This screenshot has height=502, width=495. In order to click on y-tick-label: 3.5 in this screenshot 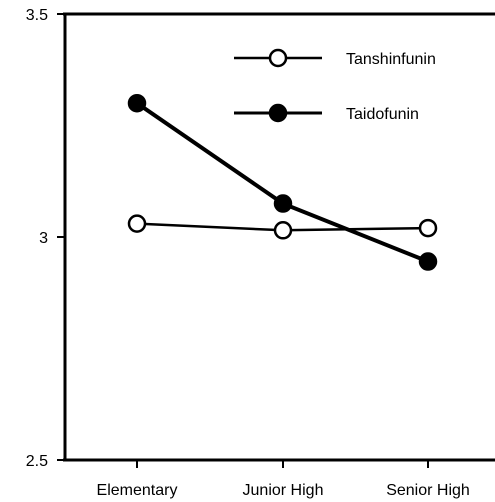, I will do `click(37, 15)`.